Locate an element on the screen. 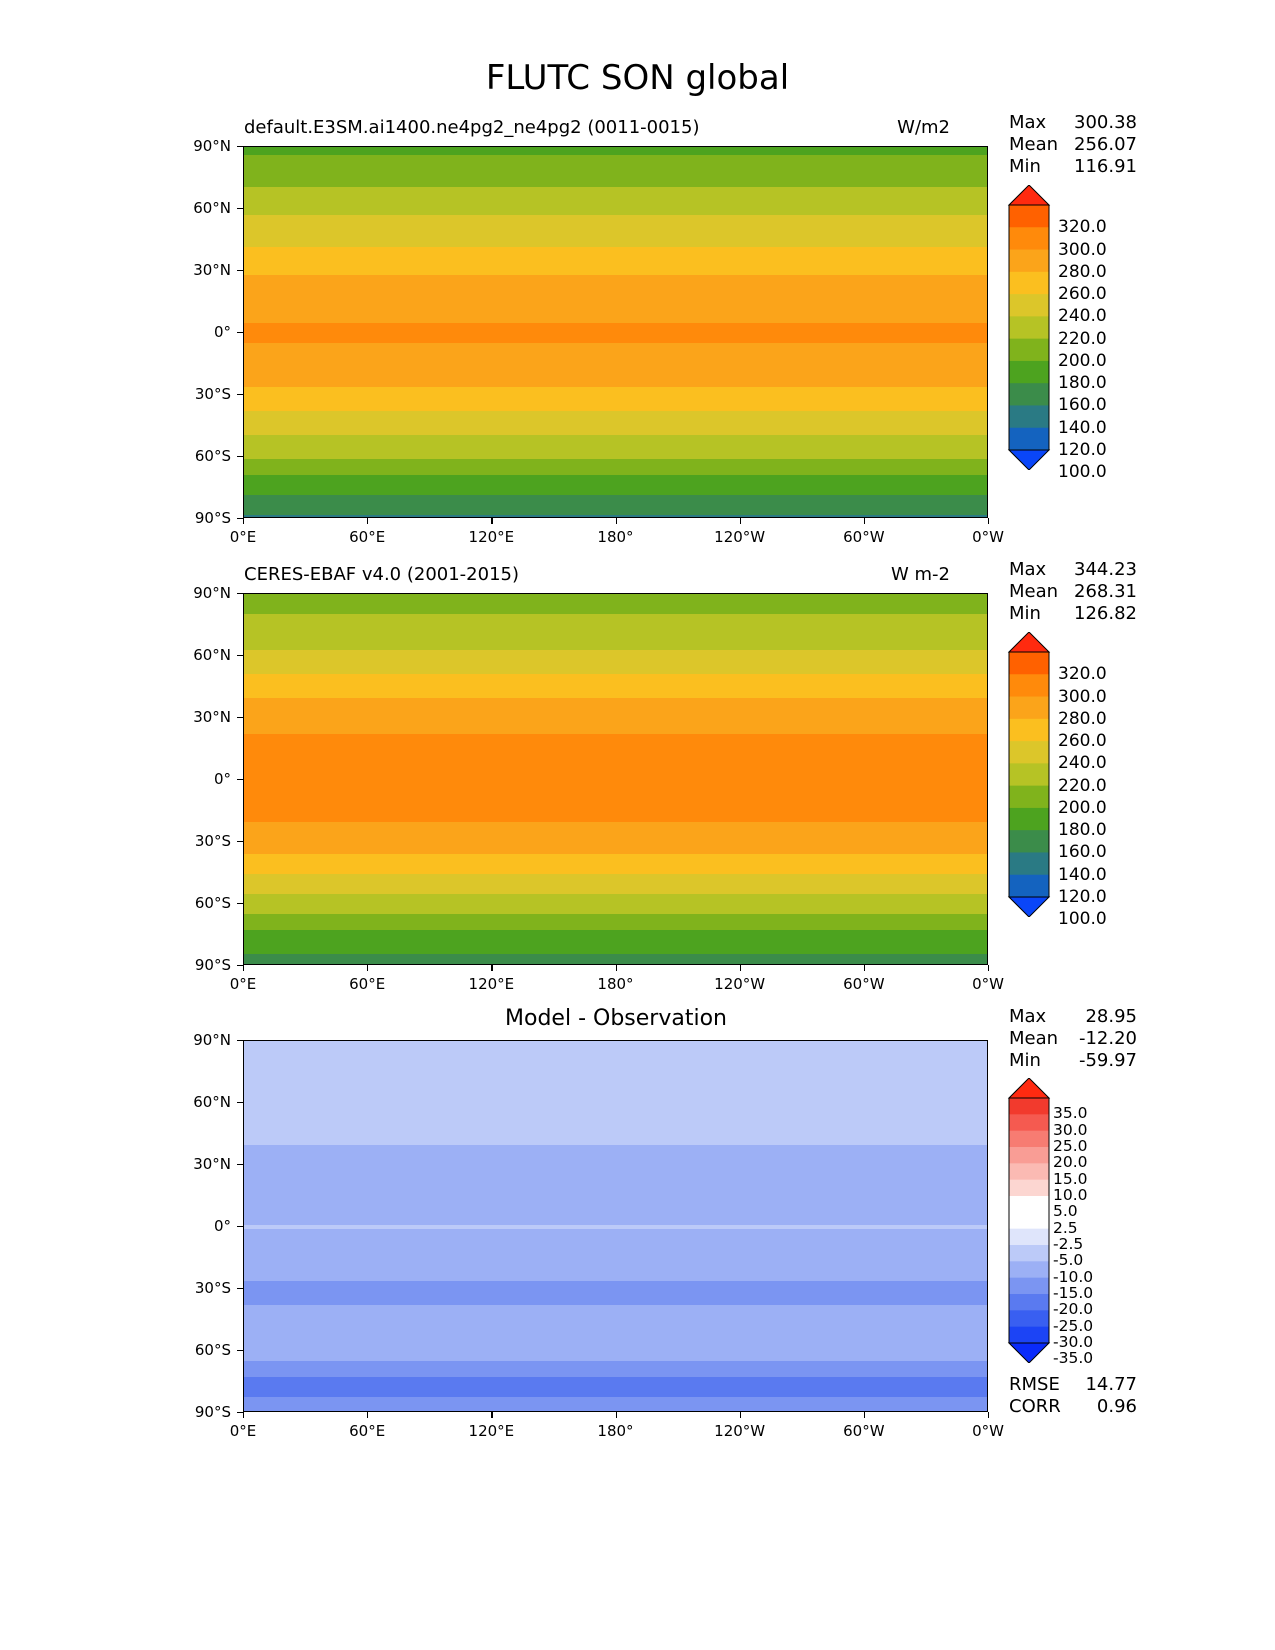 The height and width of the screenshot is (1650, 1275). map-plot-observation is located at coordinates (615, 779).